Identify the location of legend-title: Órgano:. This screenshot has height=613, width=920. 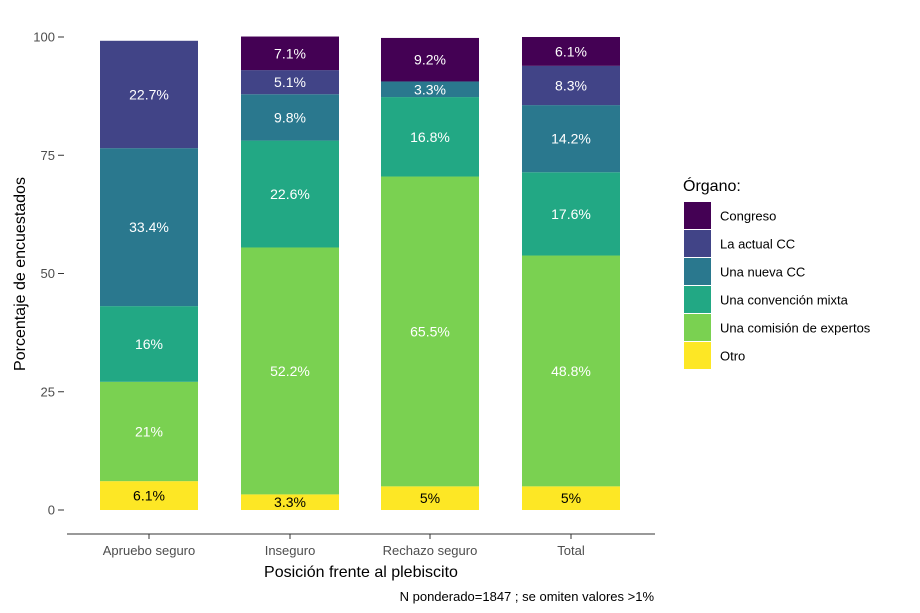
(712, 185).